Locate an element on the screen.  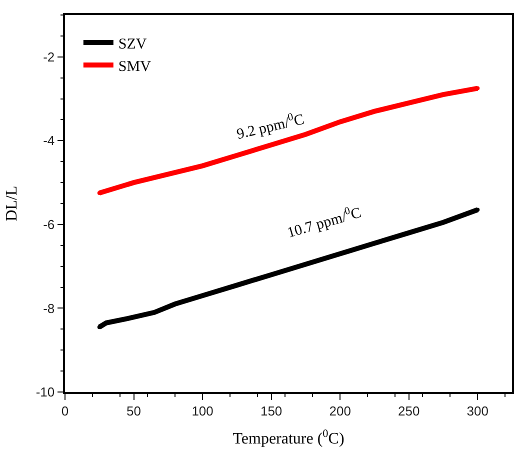
annotation: 9.2 ppm/$^{0}$C is located at coordinates (270, 126).